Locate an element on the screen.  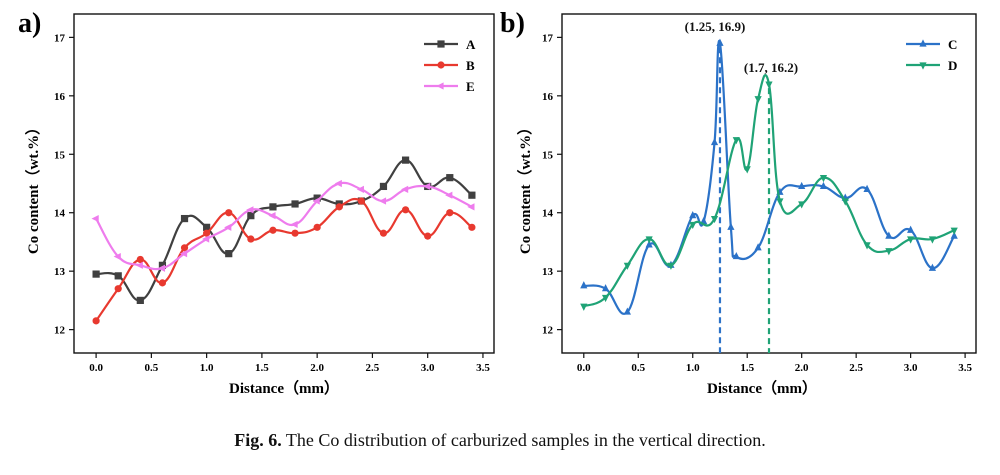
legend-B-marker is located at coordinates (441, 65).